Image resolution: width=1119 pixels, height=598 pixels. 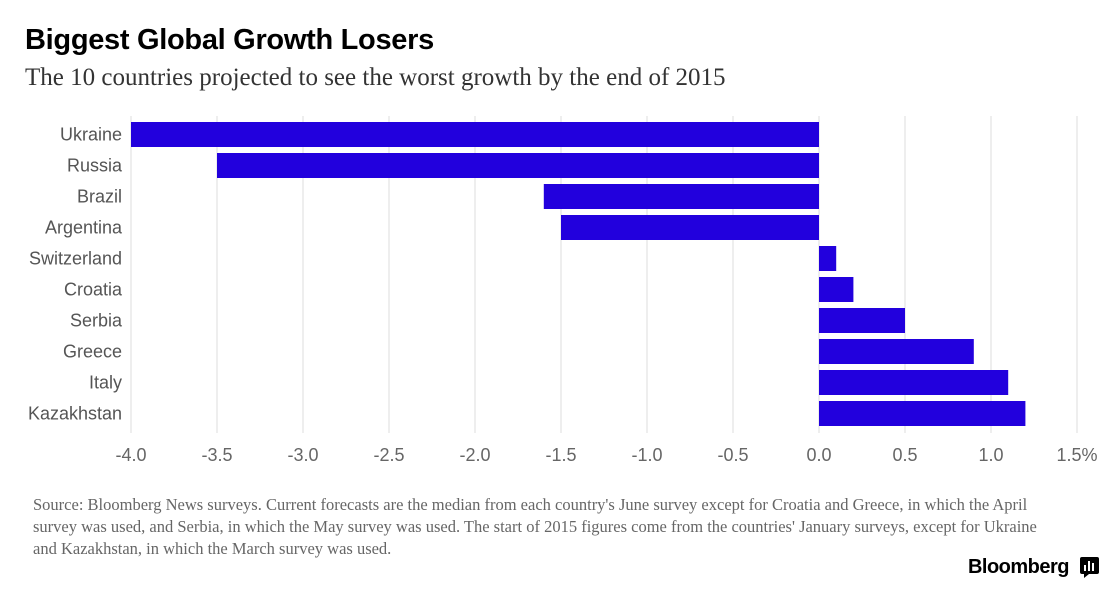 What do you see at coordinates (828, 258) in the screenshot?
I see `bar-switzerland` at bounding box center [828, 258].